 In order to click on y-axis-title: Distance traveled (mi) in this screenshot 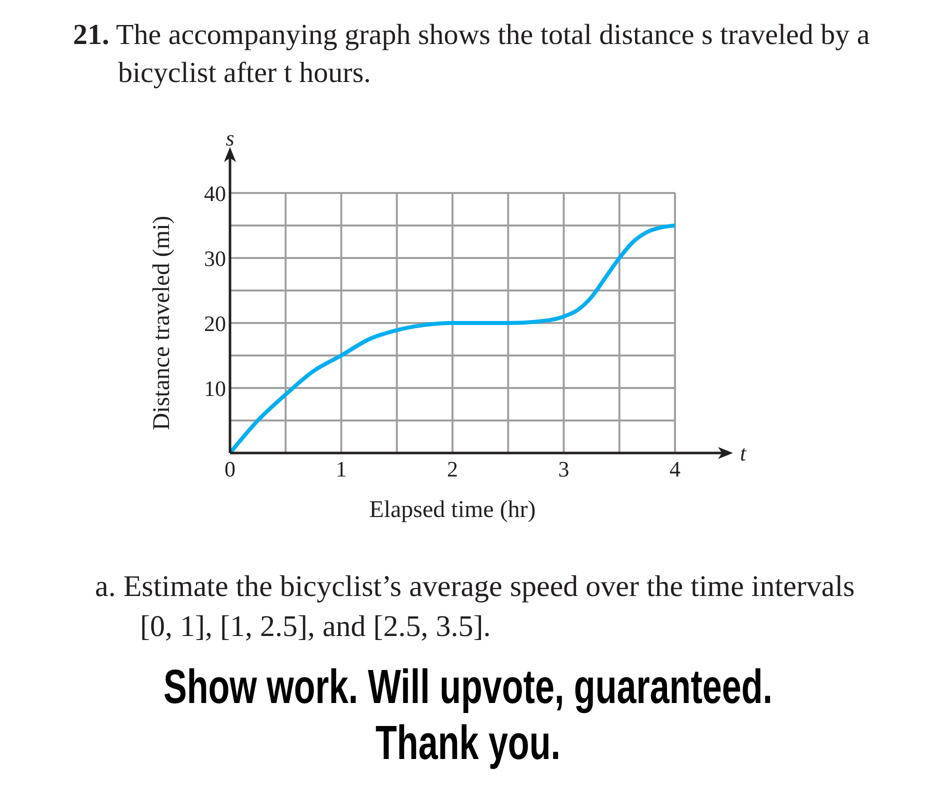, I will do `click(162, 323)`.